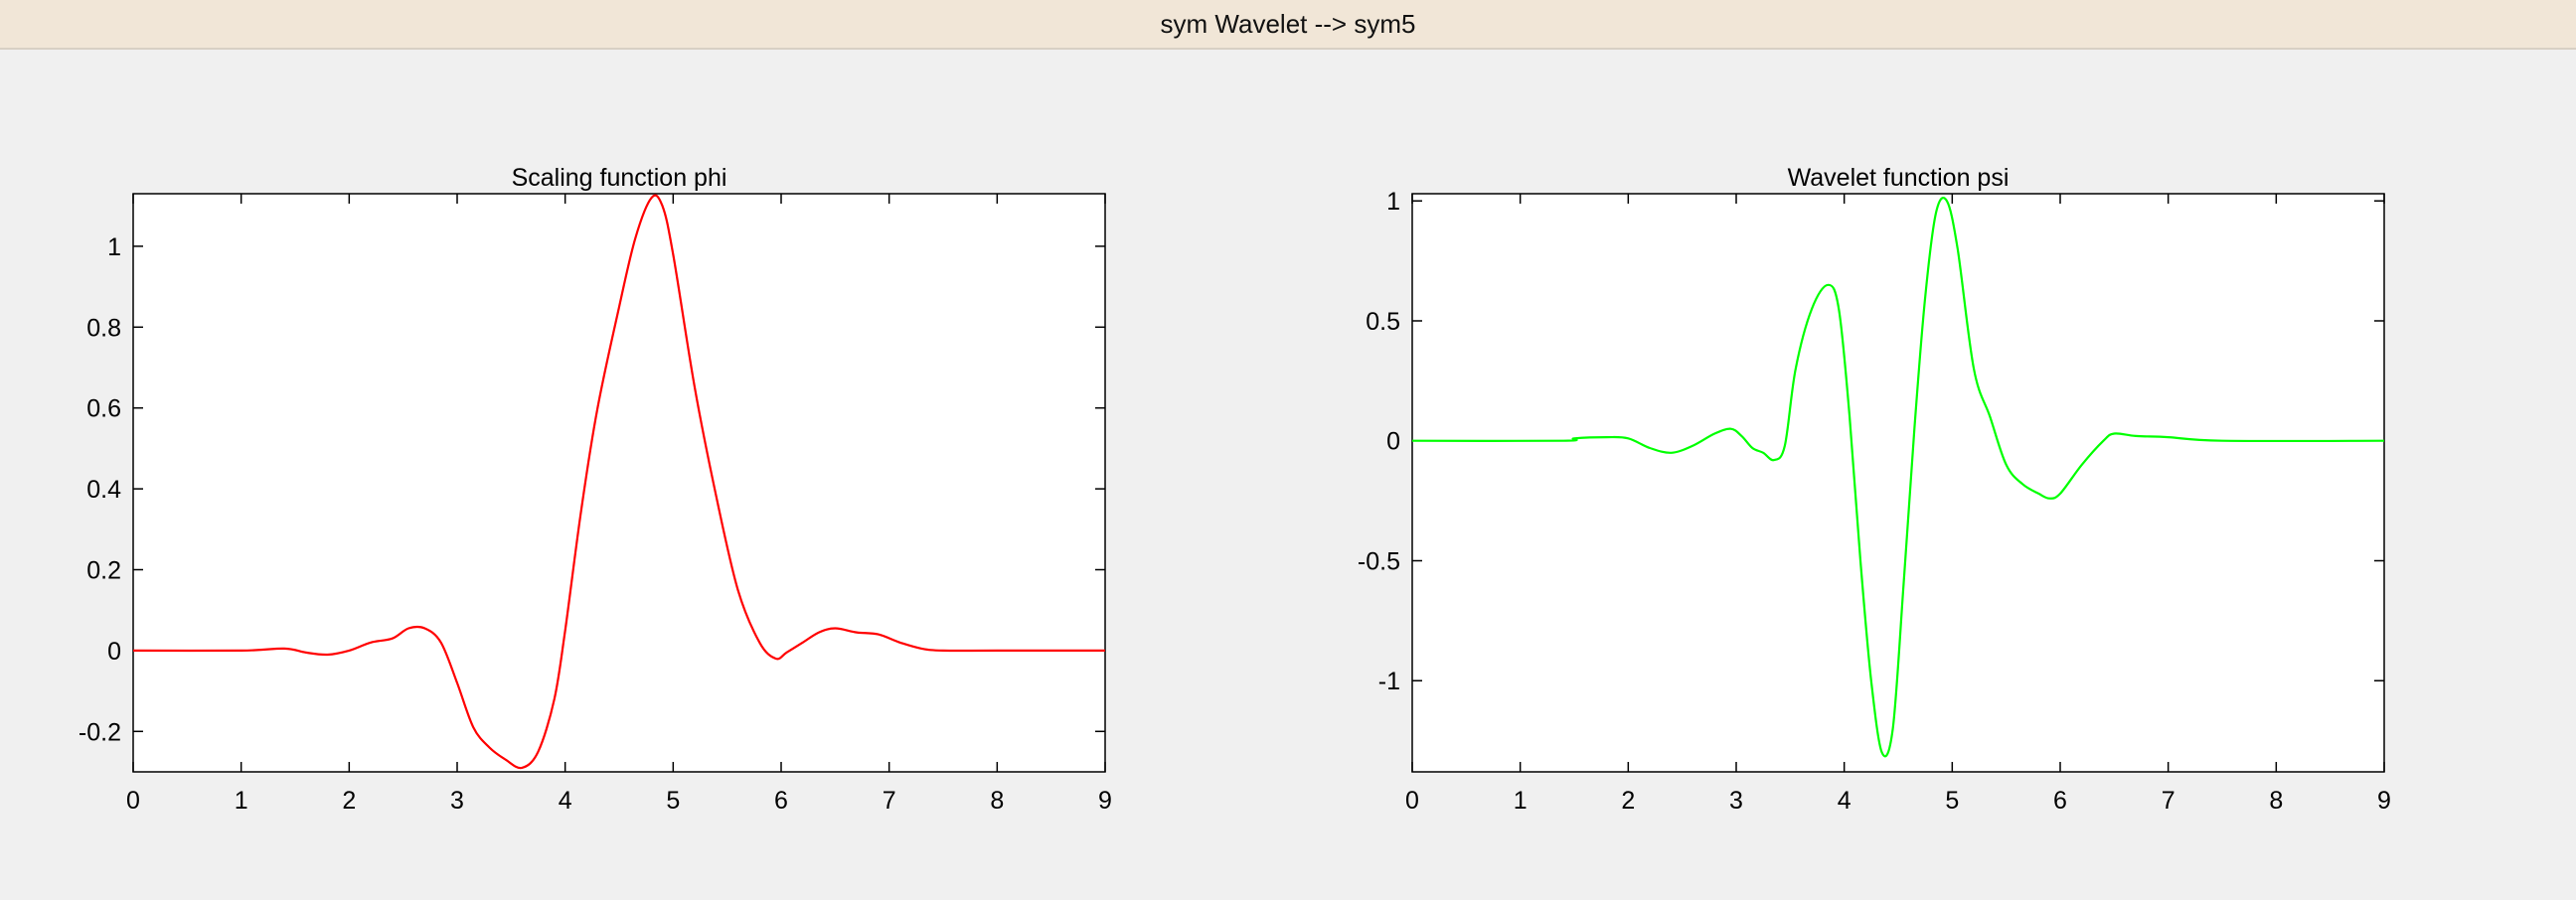 The height and width of the screenshot is (900, 2576). What do you see at coordinates (1383, 322) in the screenshot?
I see `y-tick-label: 0.5` at bounding box center [1383, 322].